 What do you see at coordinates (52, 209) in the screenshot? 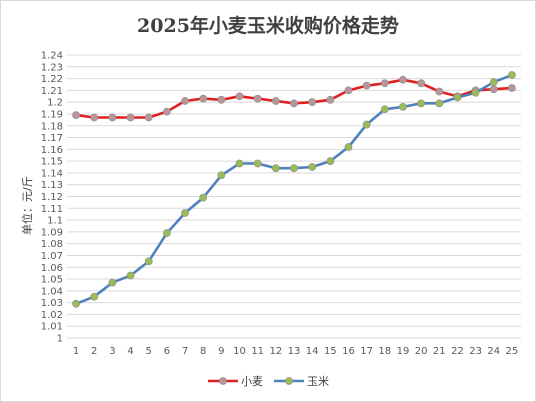
I see `y-tick-label: 1.11` at bounding box center [52, 209].